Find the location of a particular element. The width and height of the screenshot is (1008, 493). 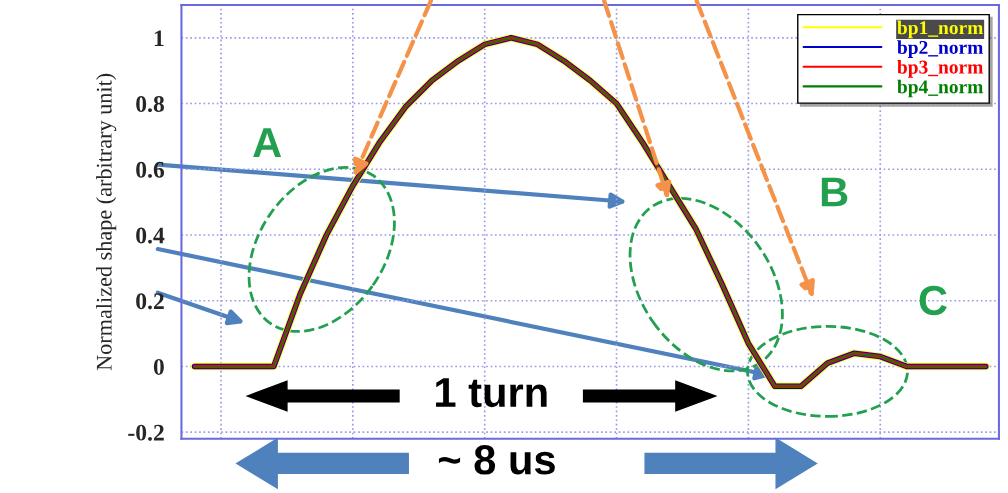

y-tick-label: 0.8 is located at coordinates (150, 104).